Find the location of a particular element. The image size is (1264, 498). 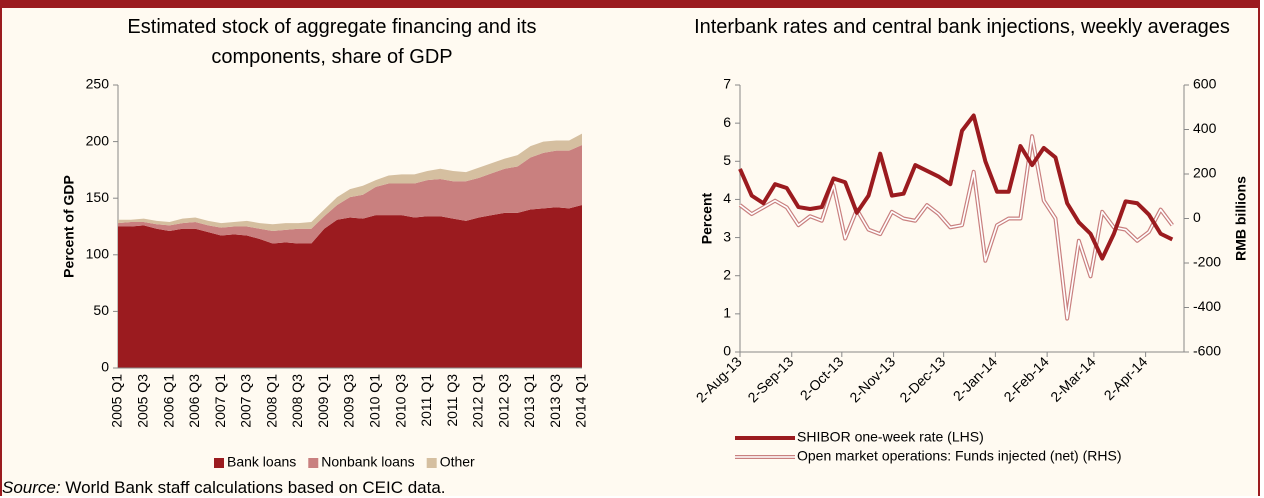

x-tick-label: 2-Feb-14 is located at coordinates (1026, 379).